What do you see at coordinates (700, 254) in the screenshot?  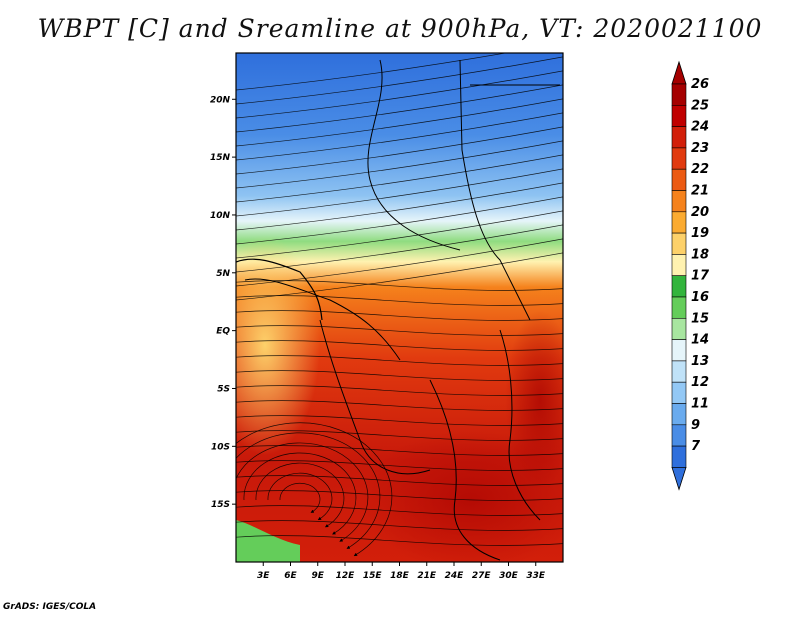 I see `colorbar-label: 18` at bounding box center [700, 254].